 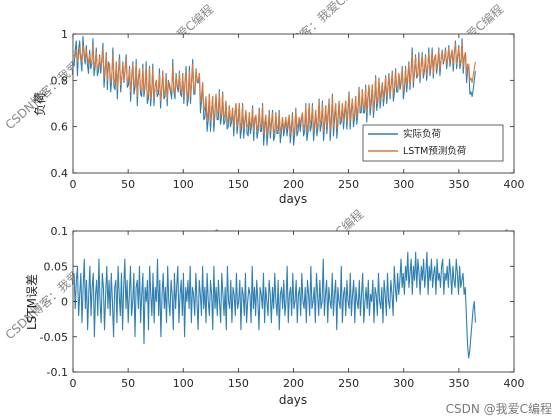 What do you see at coordinates (183, 383) in the screenshot?
I see `bottom-x-tick-label: 100` at bounding box center [183, 383].